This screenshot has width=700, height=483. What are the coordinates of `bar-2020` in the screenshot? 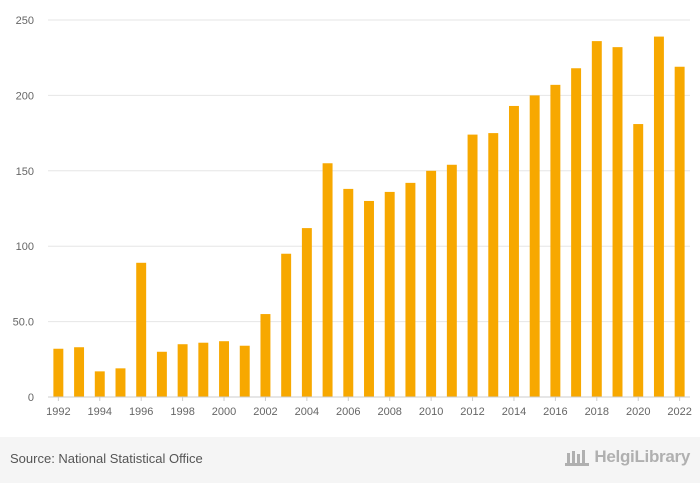 It's located at (638, 260).